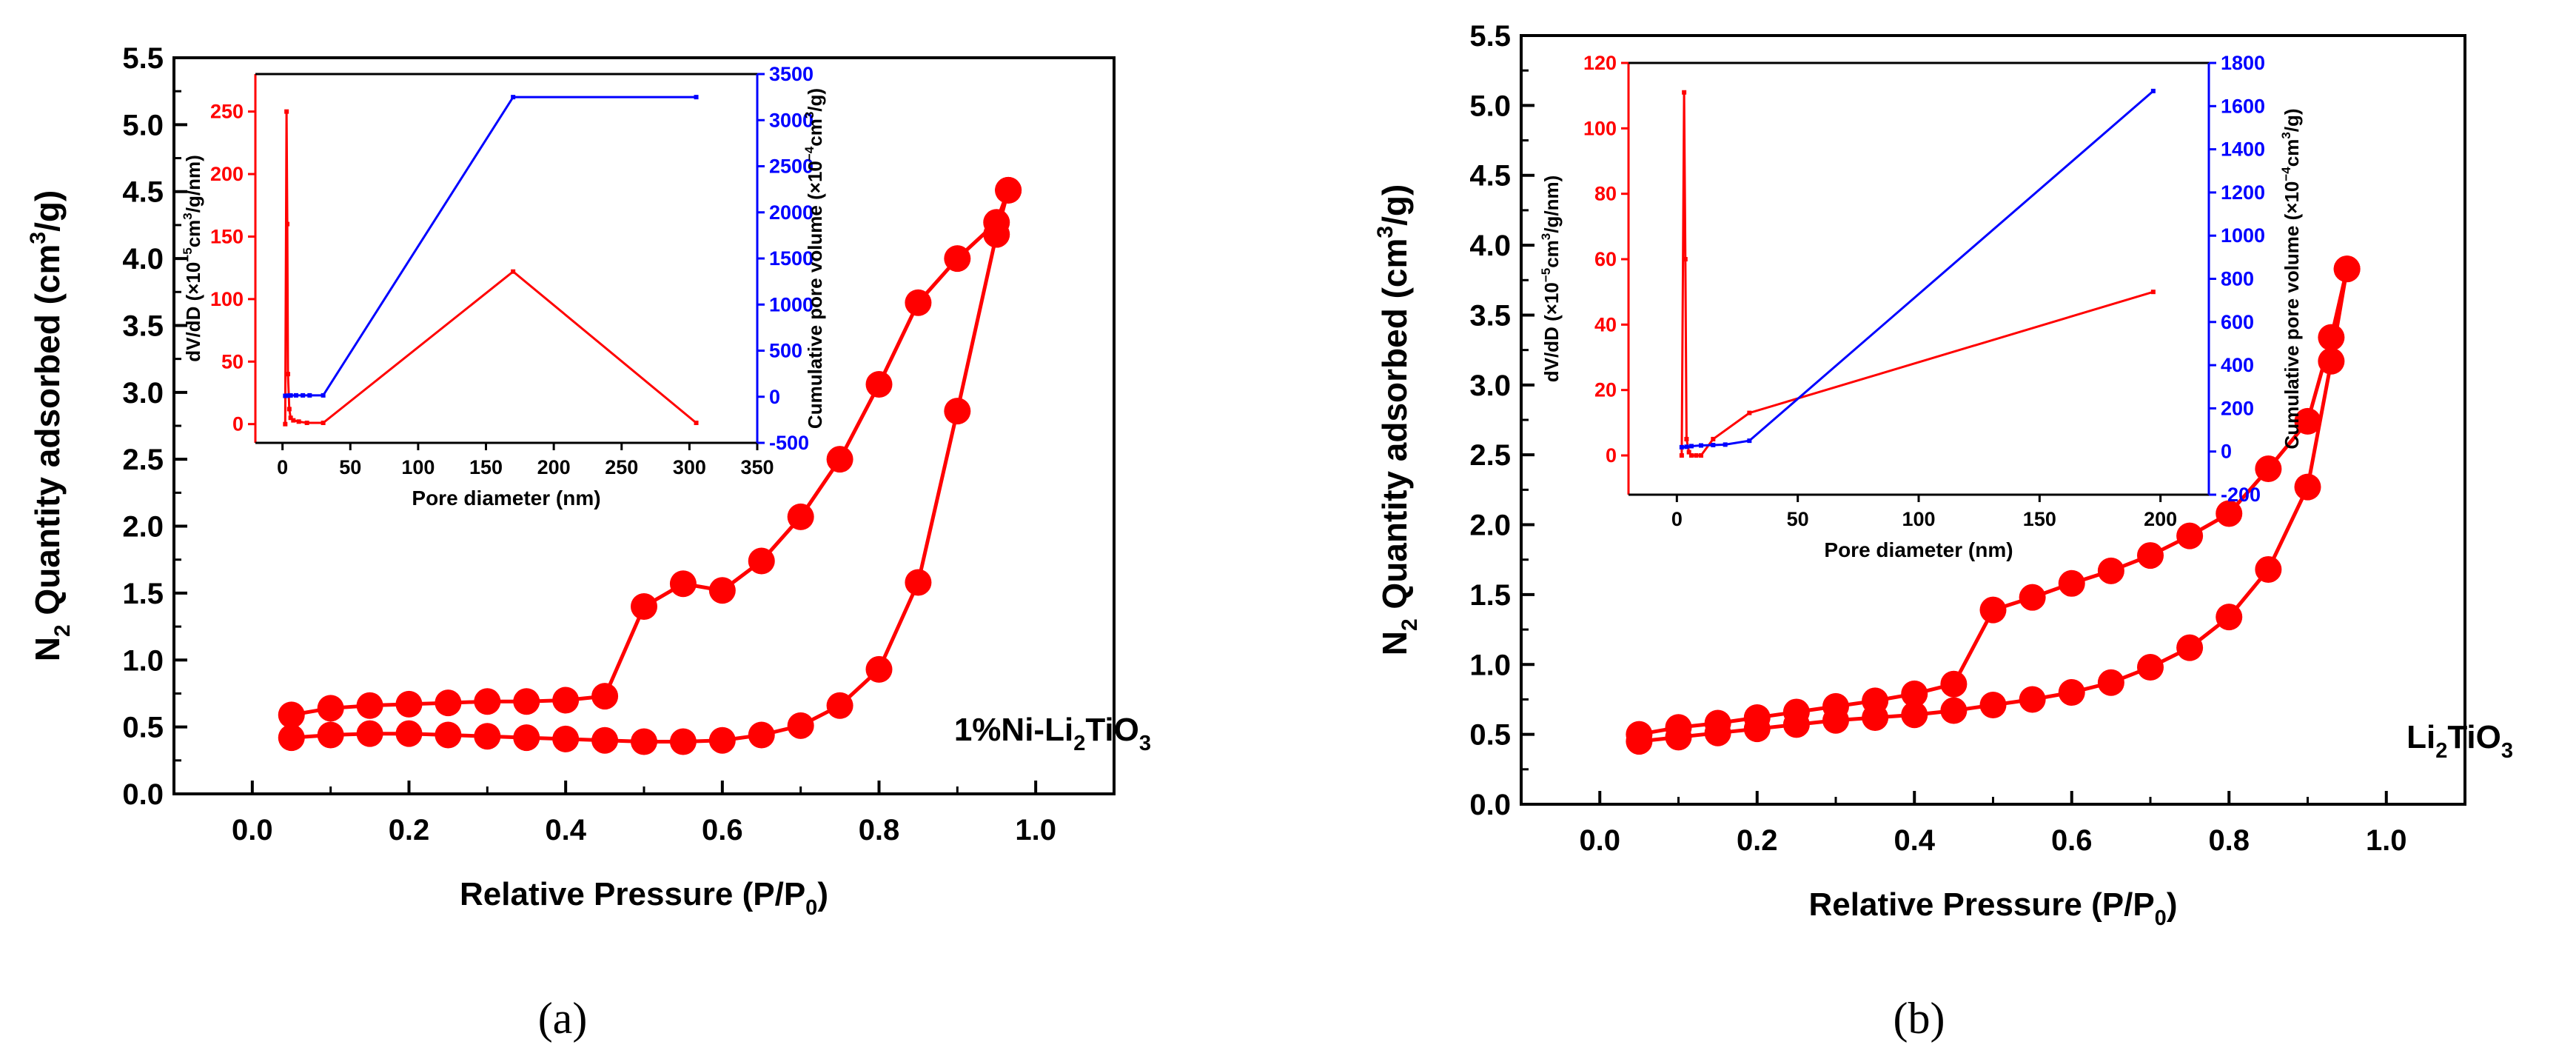  I want to click on inset-right-tick-label: 0, so click(2226, 452).